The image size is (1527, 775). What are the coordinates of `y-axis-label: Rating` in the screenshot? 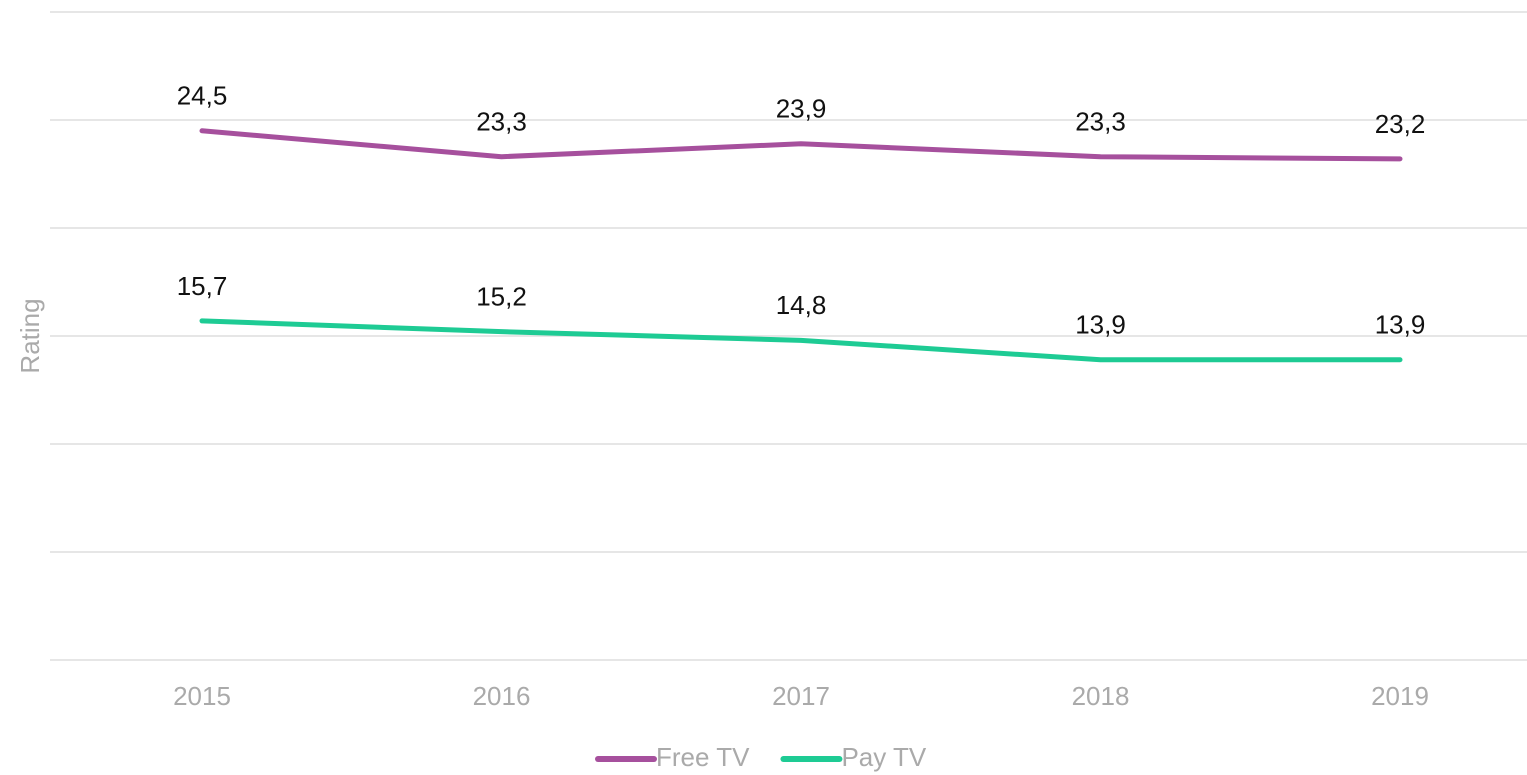 It's located at (30, 335).